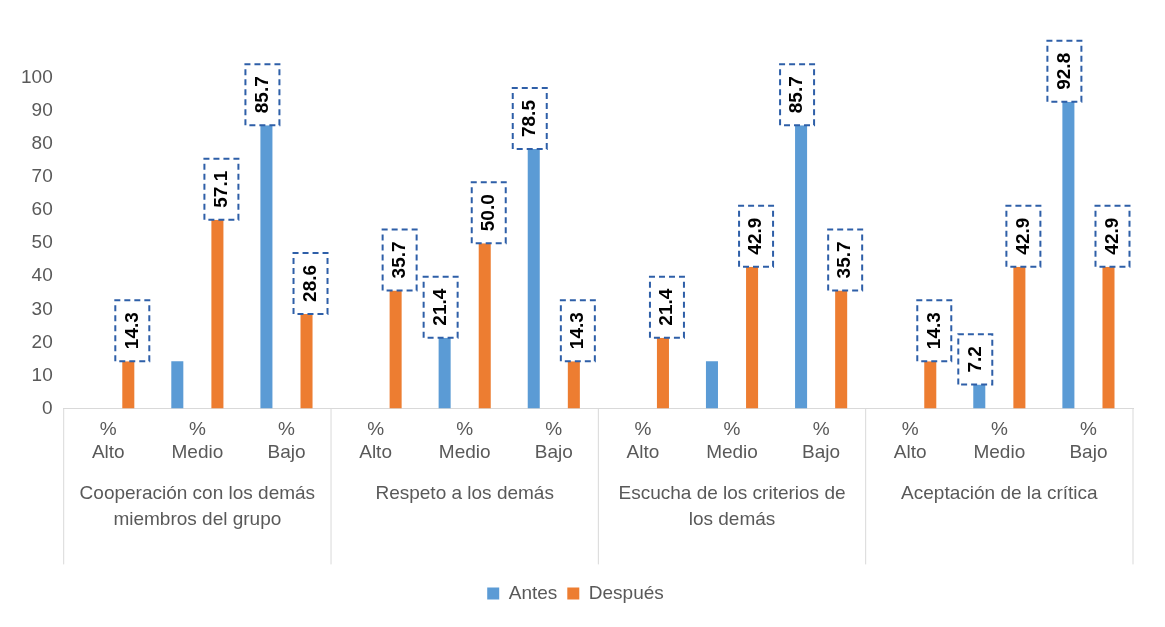 The image size is (1165, 627). I want to click on y-tick-label: 30, so click(42, 308).